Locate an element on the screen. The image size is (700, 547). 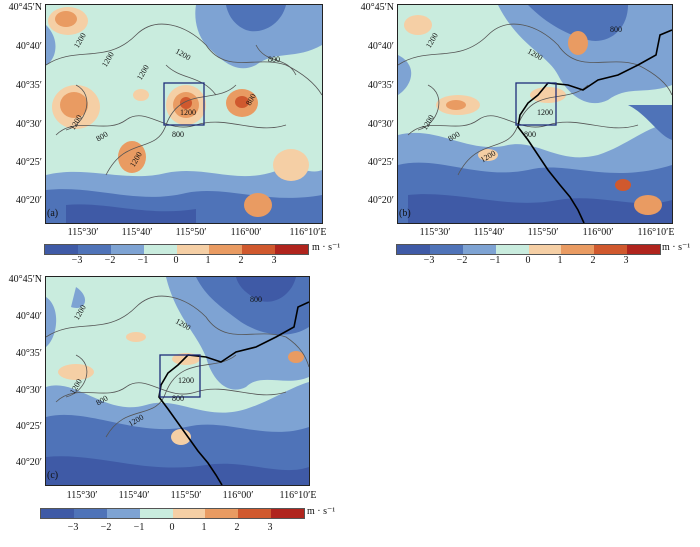
map-panel-c is located at coordinates (177, 381).